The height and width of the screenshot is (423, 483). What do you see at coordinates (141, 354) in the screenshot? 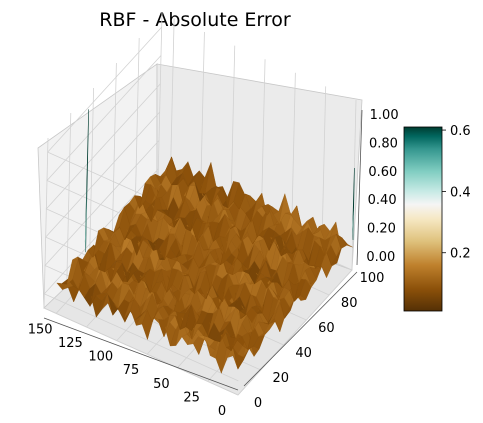
I see `x-axis-line` at bounding box center [141, 354].